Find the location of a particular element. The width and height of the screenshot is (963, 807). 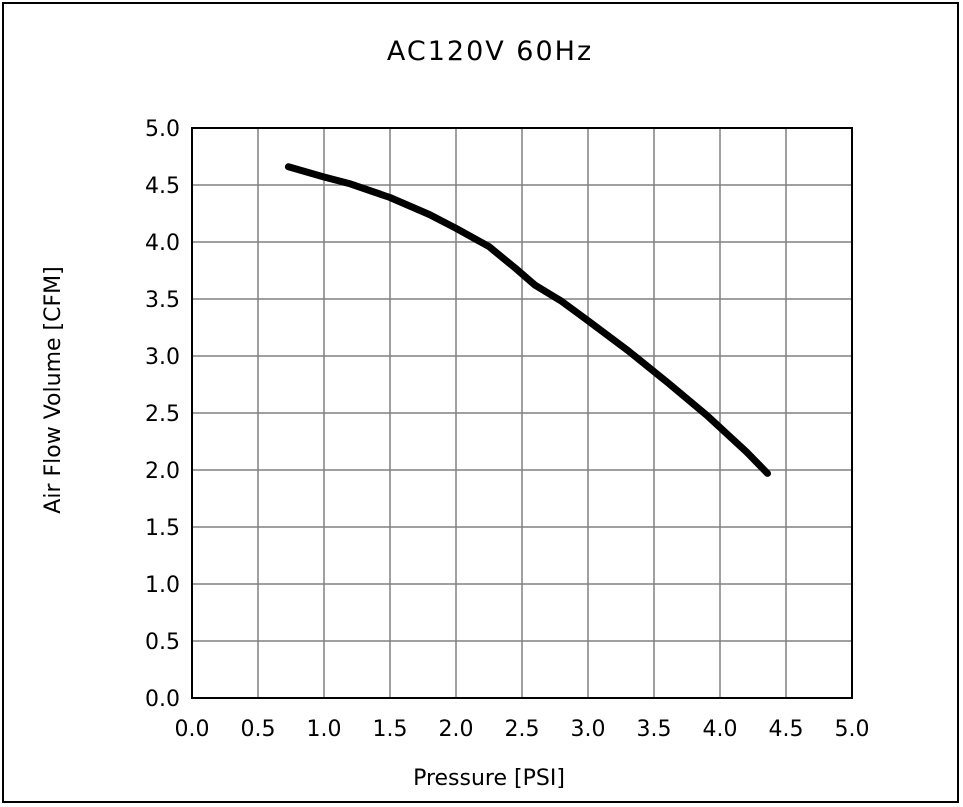

x-tick-label: 0.0 is located at coordinates (192, 729).